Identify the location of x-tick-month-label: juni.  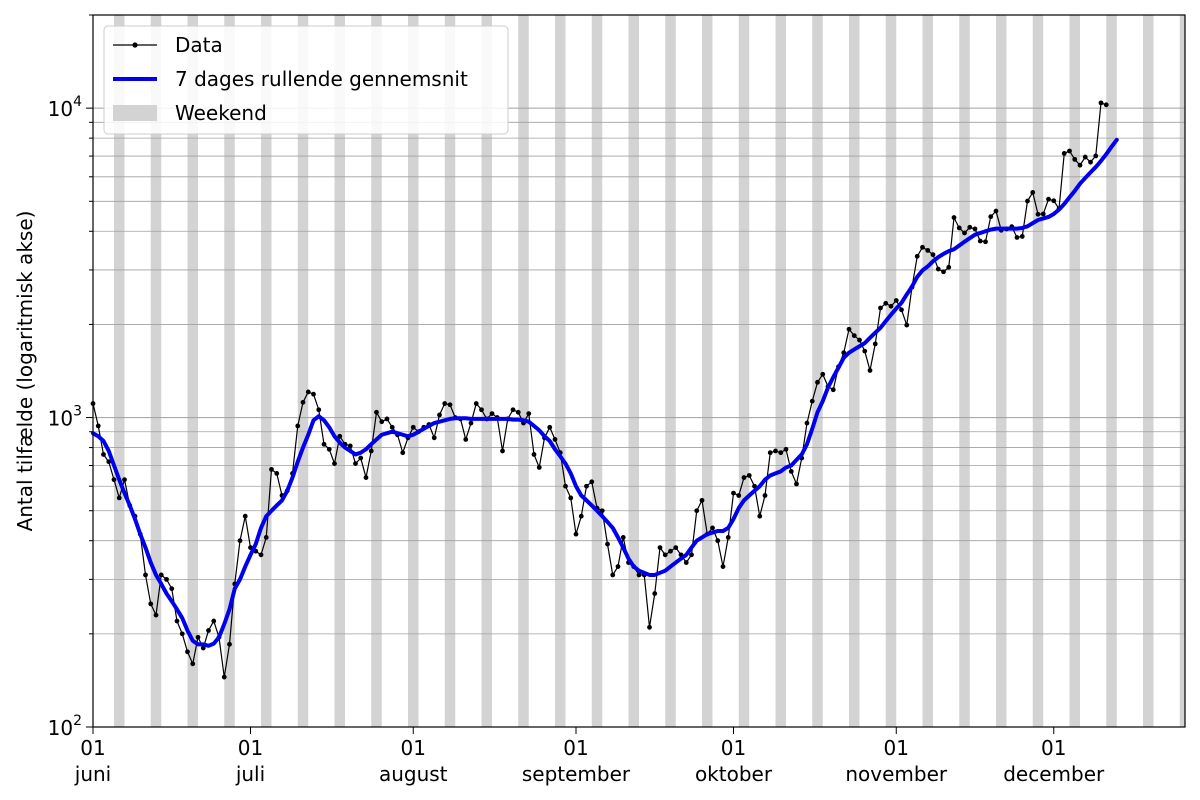
(92, 774).